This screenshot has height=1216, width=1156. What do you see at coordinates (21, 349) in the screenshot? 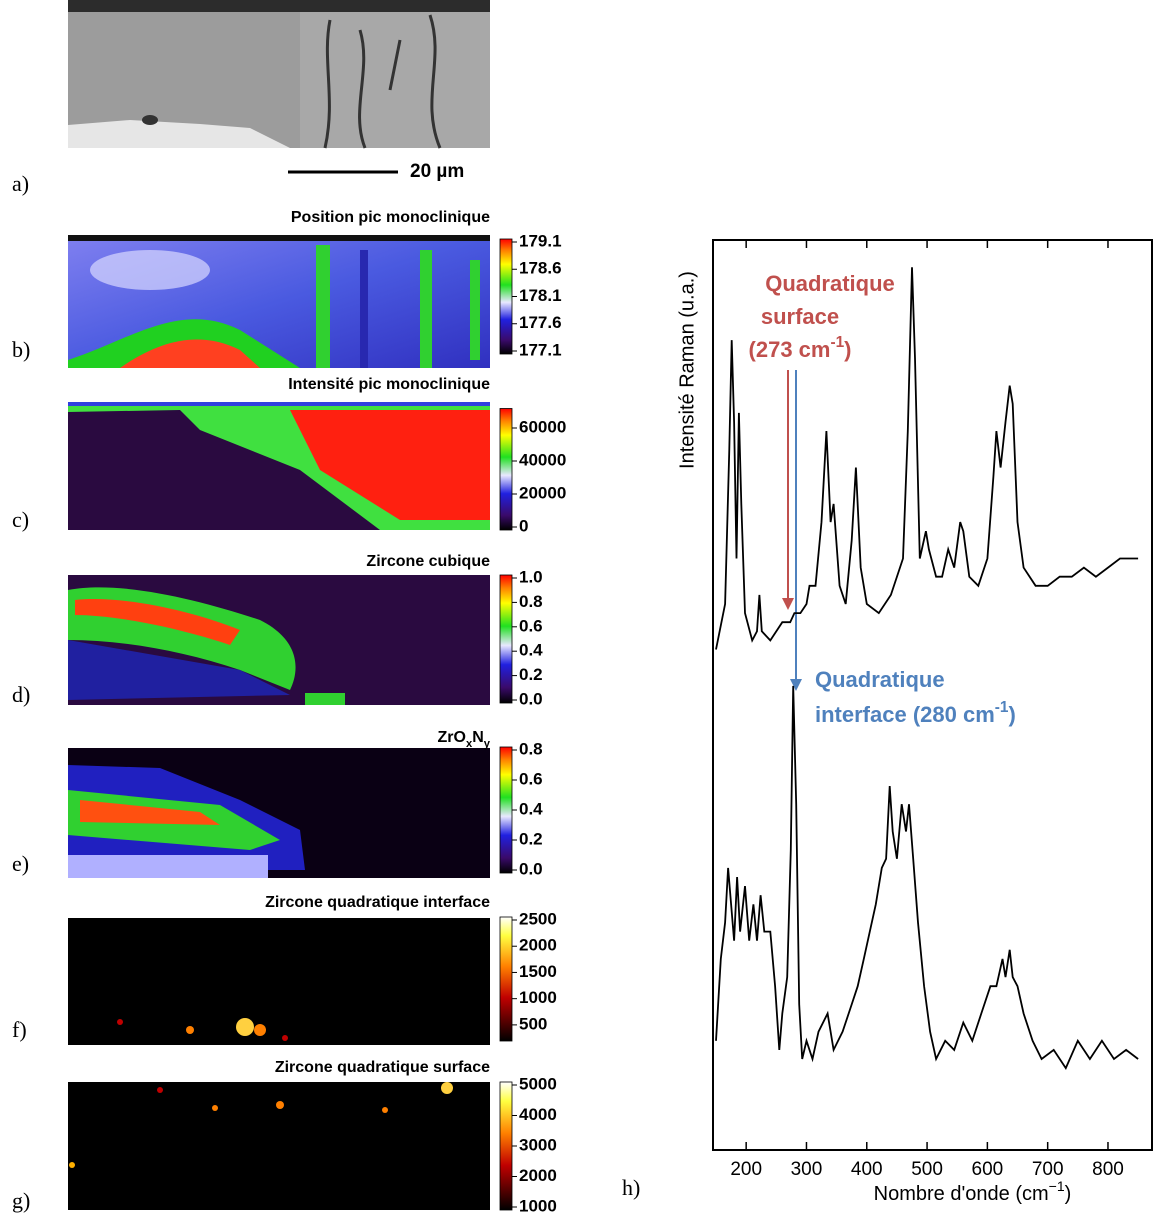
I see `panel-label: b)` at bounding box center [21, 349].